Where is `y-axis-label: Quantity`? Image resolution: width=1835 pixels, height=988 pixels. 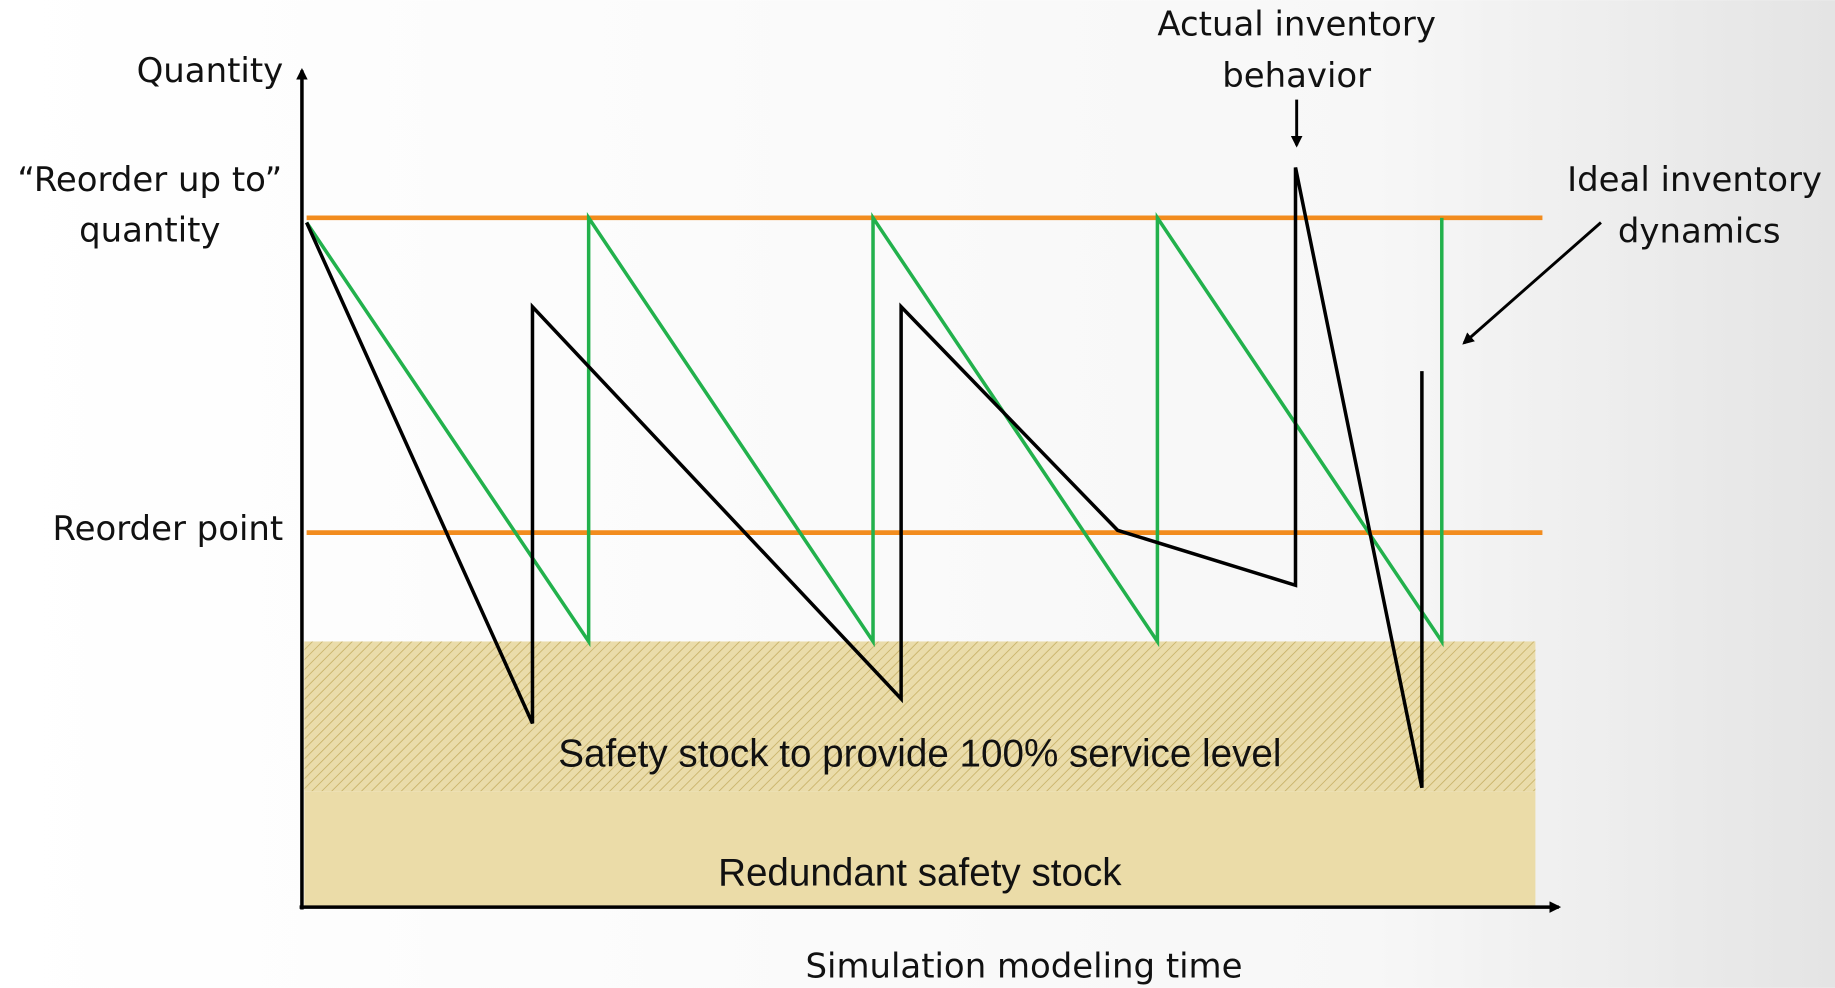
y-axis-label: Quantity is located at coordinates (210, 71).